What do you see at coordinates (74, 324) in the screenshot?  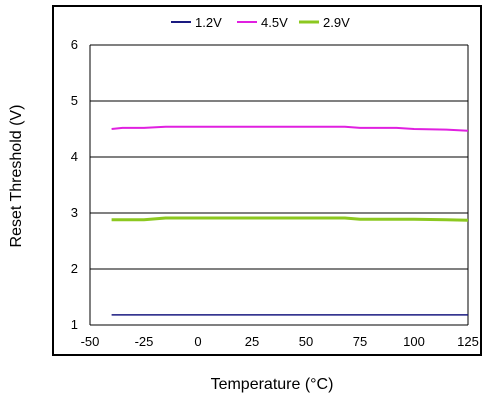 I see `y-tick-label: 1` at bounding box center [74, 324].